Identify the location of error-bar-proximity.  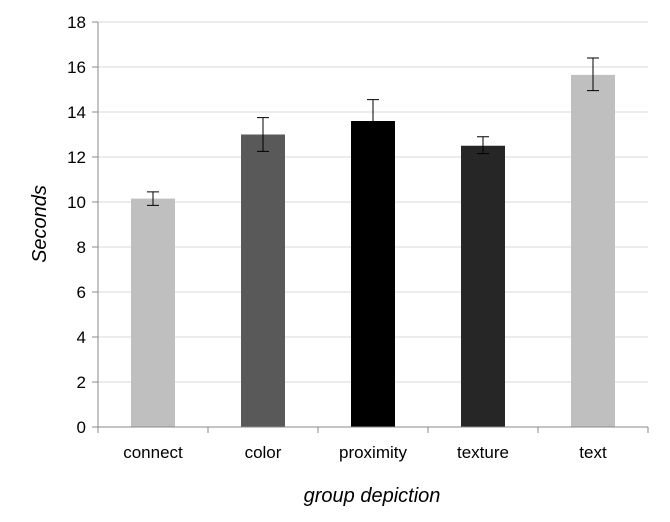
(373, 120).